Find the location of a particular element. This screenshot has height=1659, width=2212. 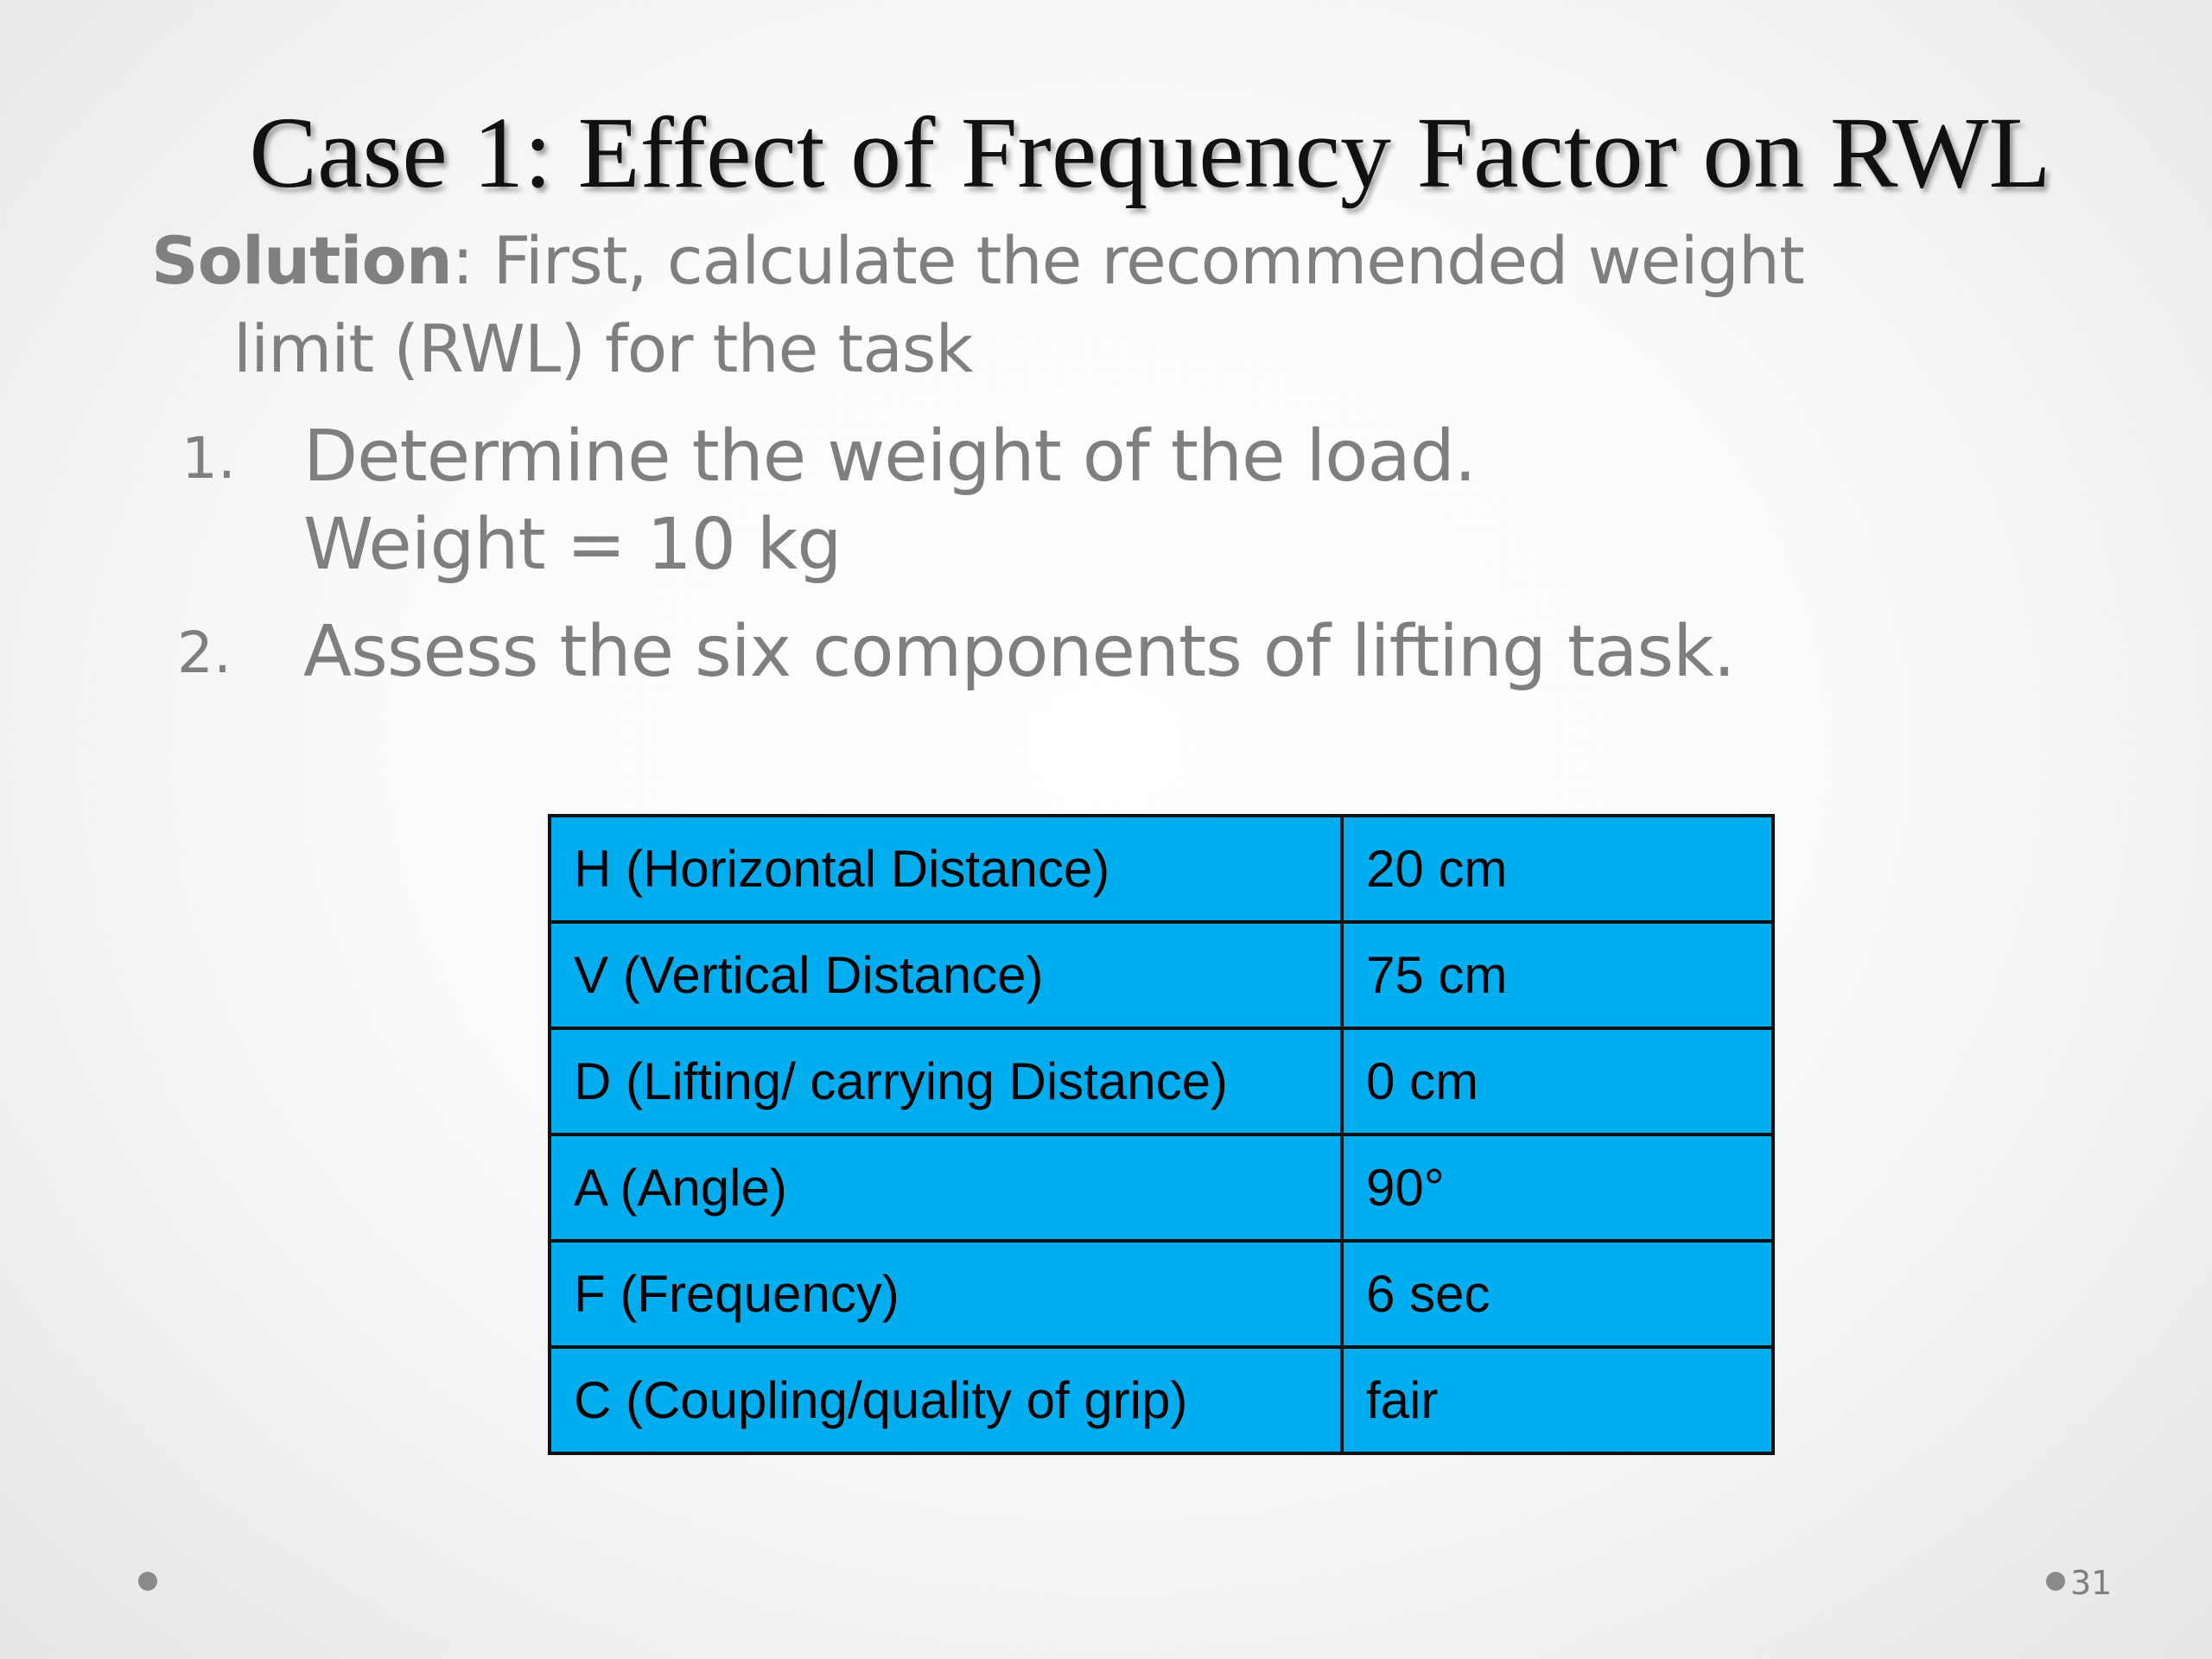

table-row: D (Lifting/ carrying Distance) 0 cm is located at coordinates (1161, 1081).